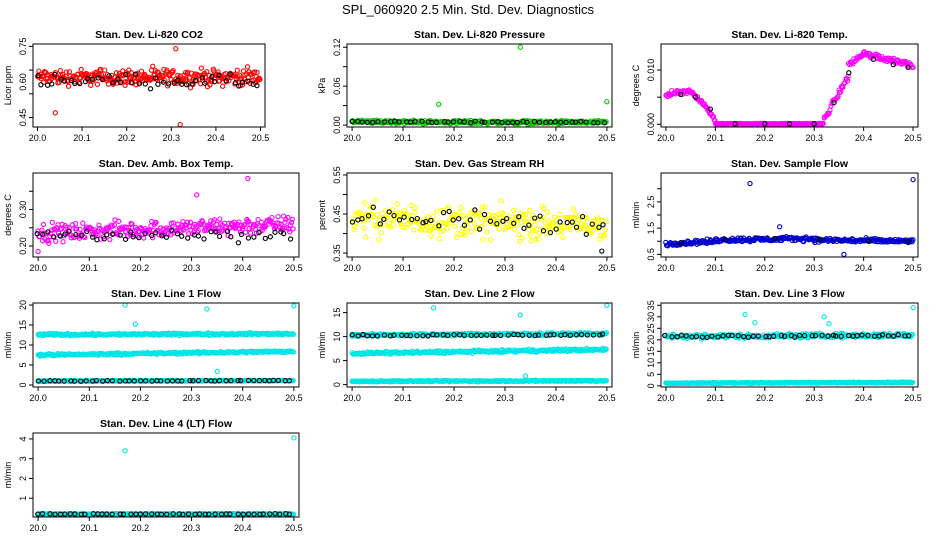  What do you see at coordinates (82, 138) in the screenshot?
I see `x-tick-label: 20.1` at bounding box center [82, 138].